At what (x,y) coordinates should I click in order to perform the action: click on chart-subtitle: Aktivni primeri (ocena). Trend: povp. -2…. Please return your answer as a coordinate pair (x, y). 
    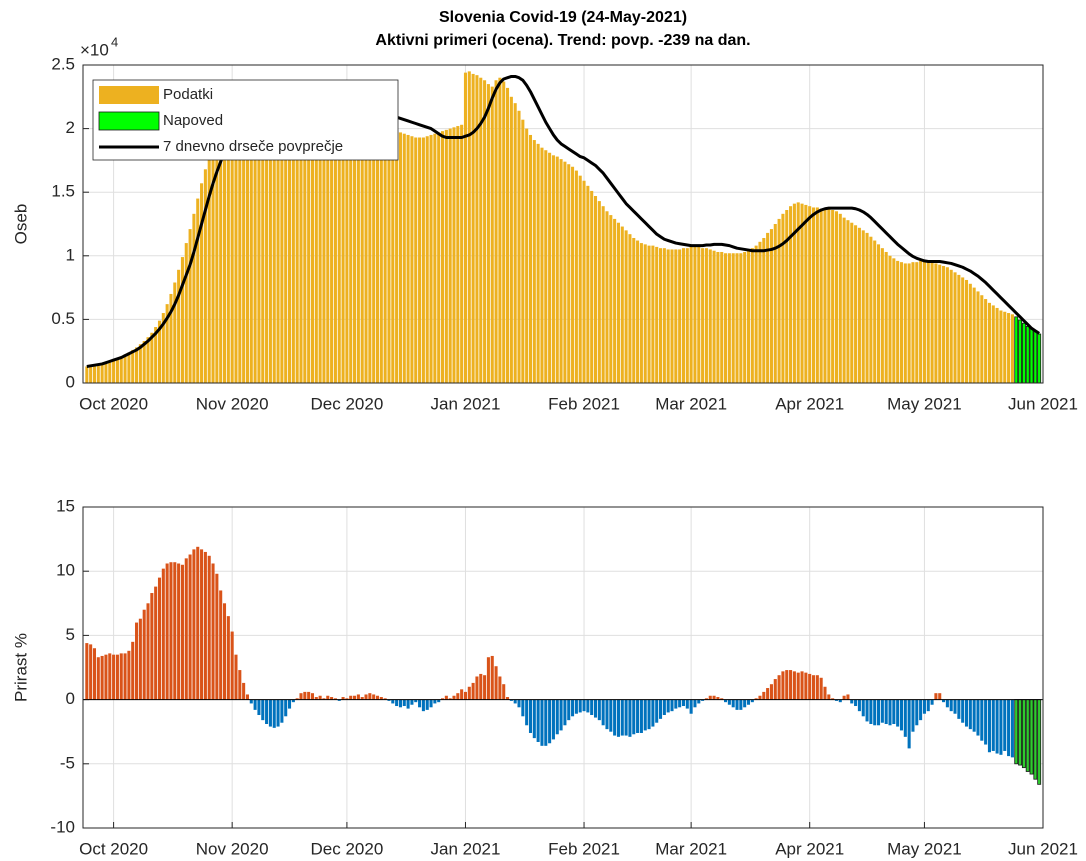
    Looking at the image, I should click on (562, 40).